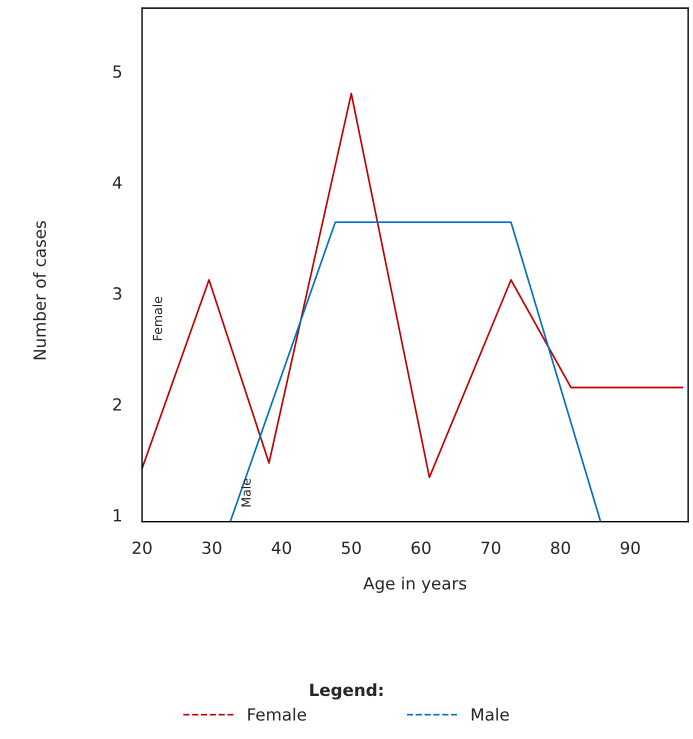 The height and width of the screenshot is (739, 693). I want to click on text: Female, so click(157, 318).